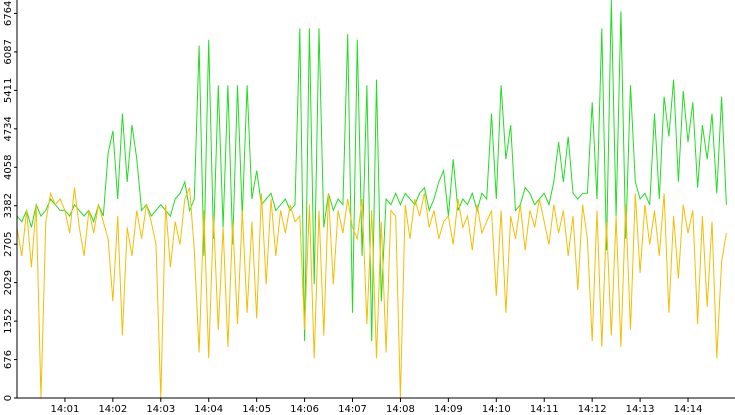  Describe the element at coordinates (544, 409) in the screenshot. I see `x-tick-label: 14:11` at that location.